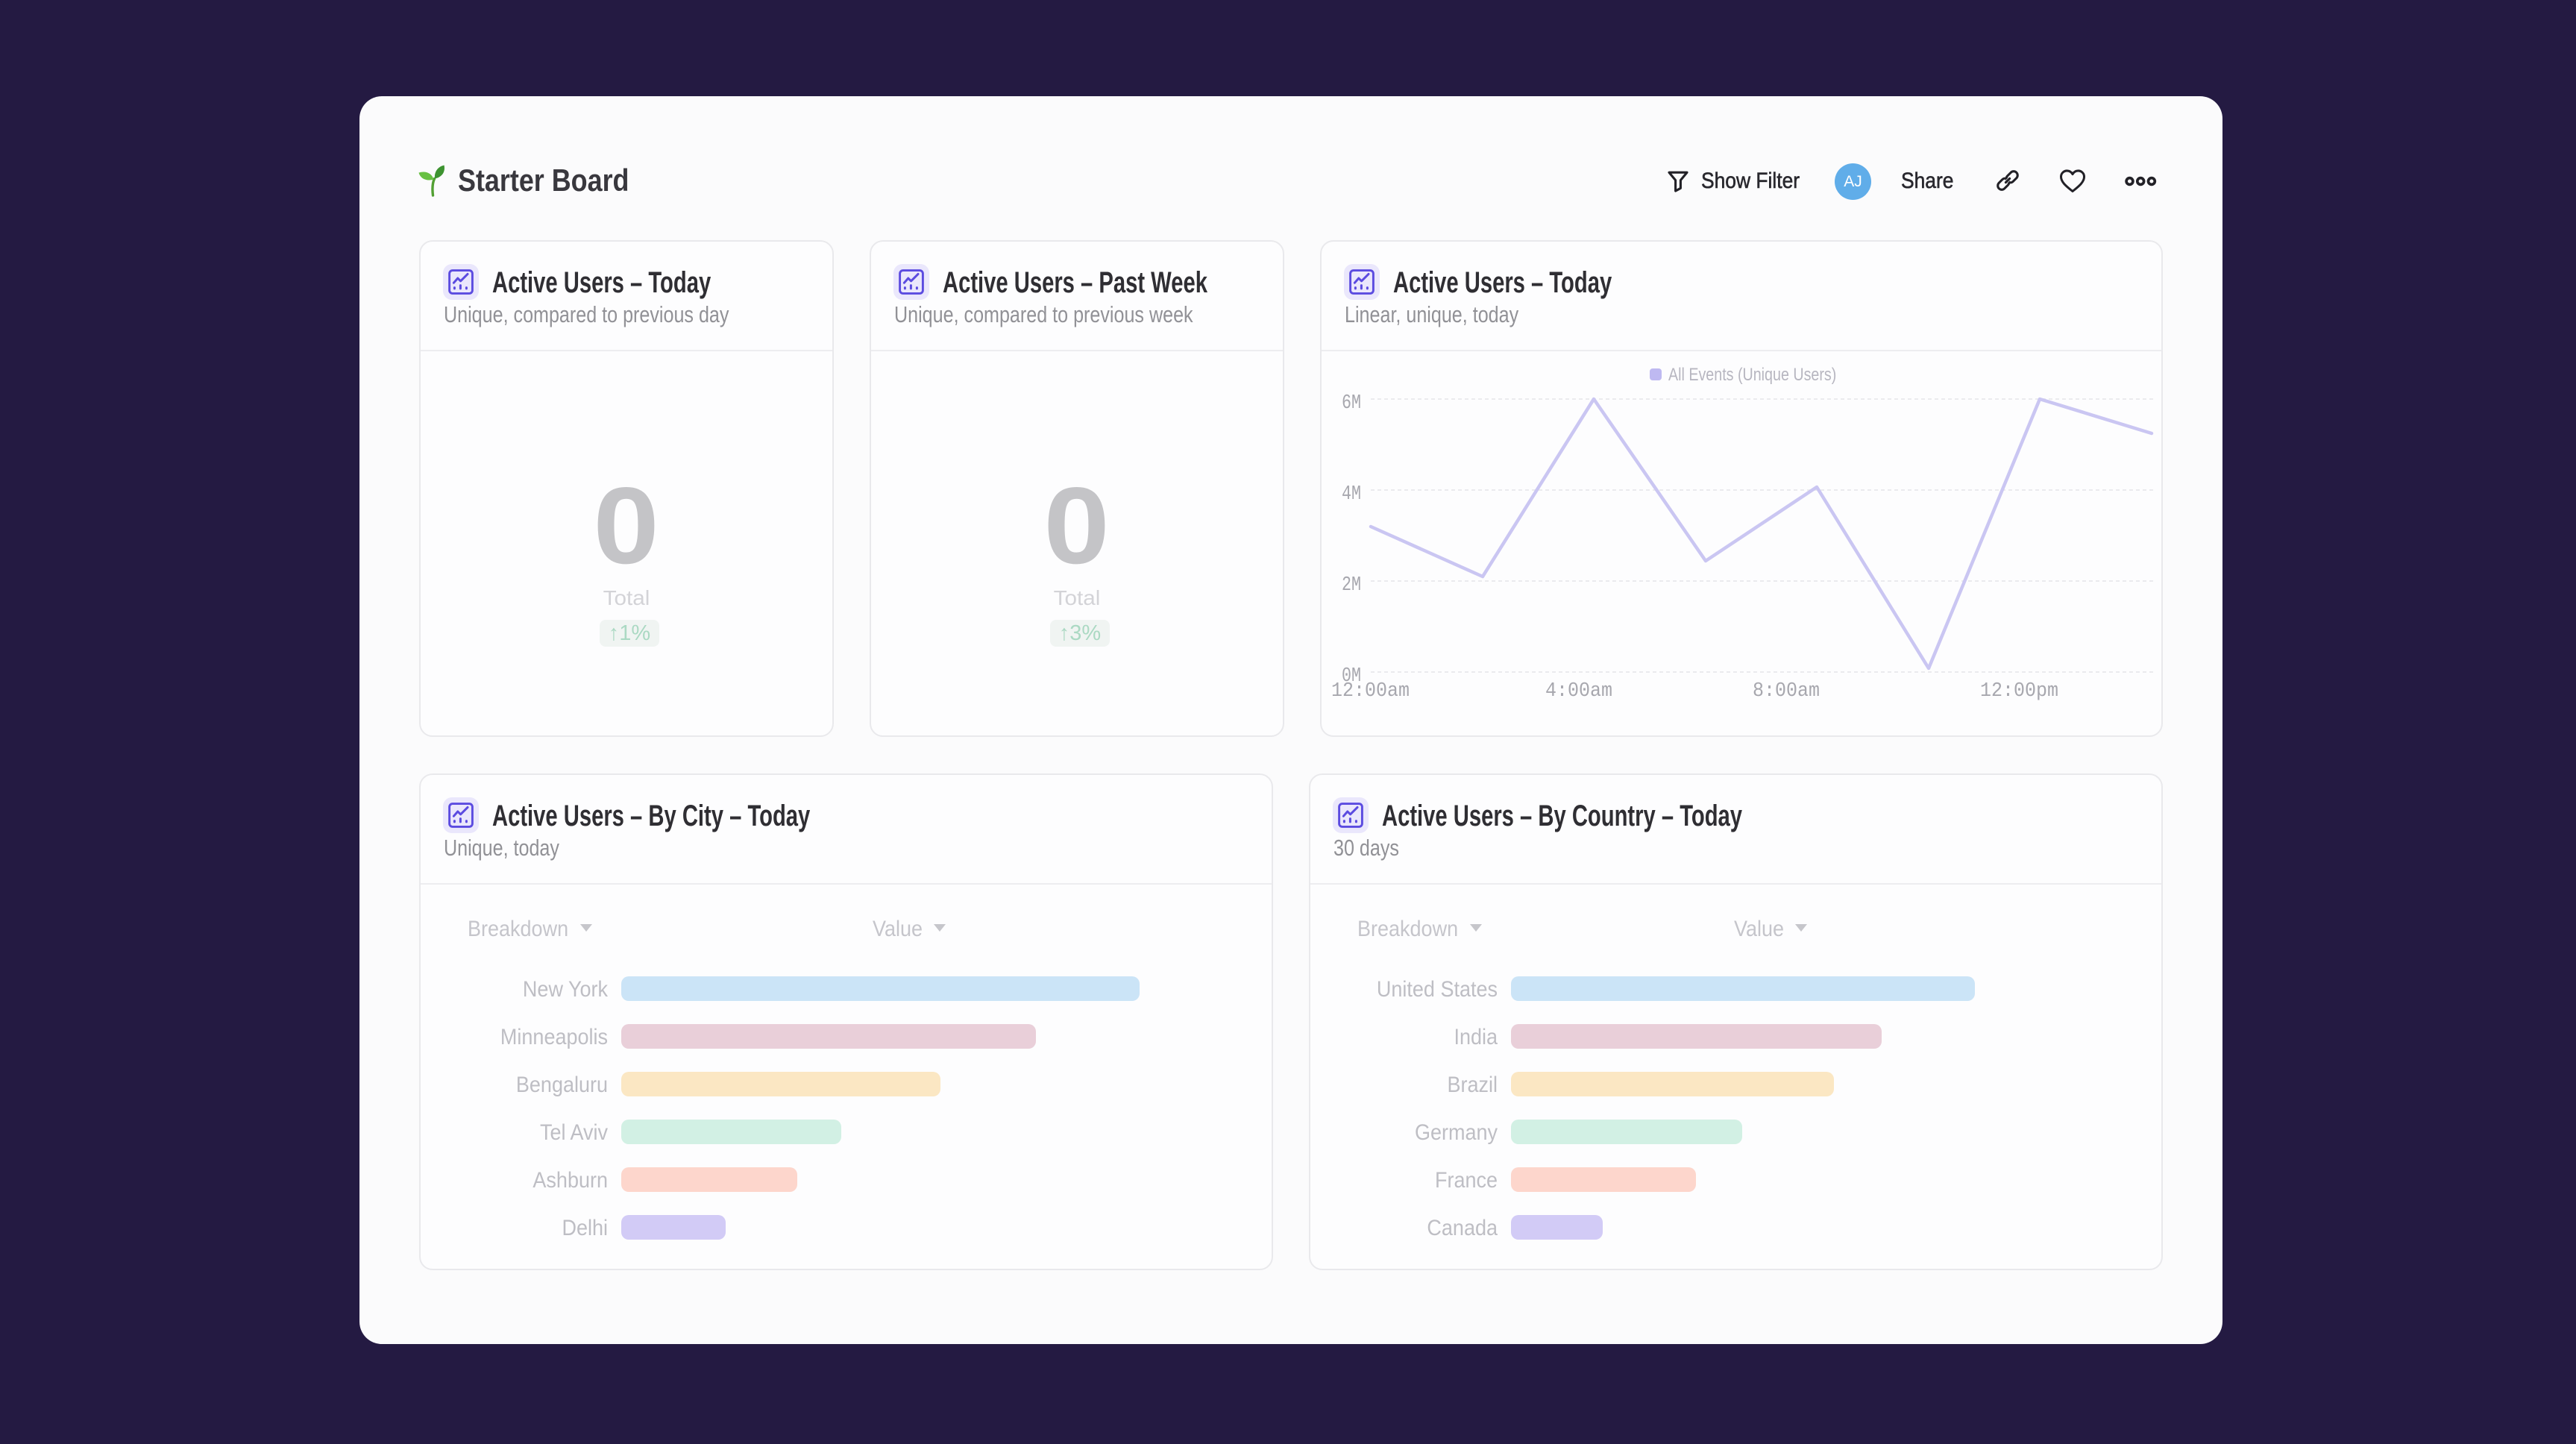  What do you see at coordinates (1371, 692) in the screenshot?
I see `svg-text: 12:00am` at bounding box center [1371, 692].